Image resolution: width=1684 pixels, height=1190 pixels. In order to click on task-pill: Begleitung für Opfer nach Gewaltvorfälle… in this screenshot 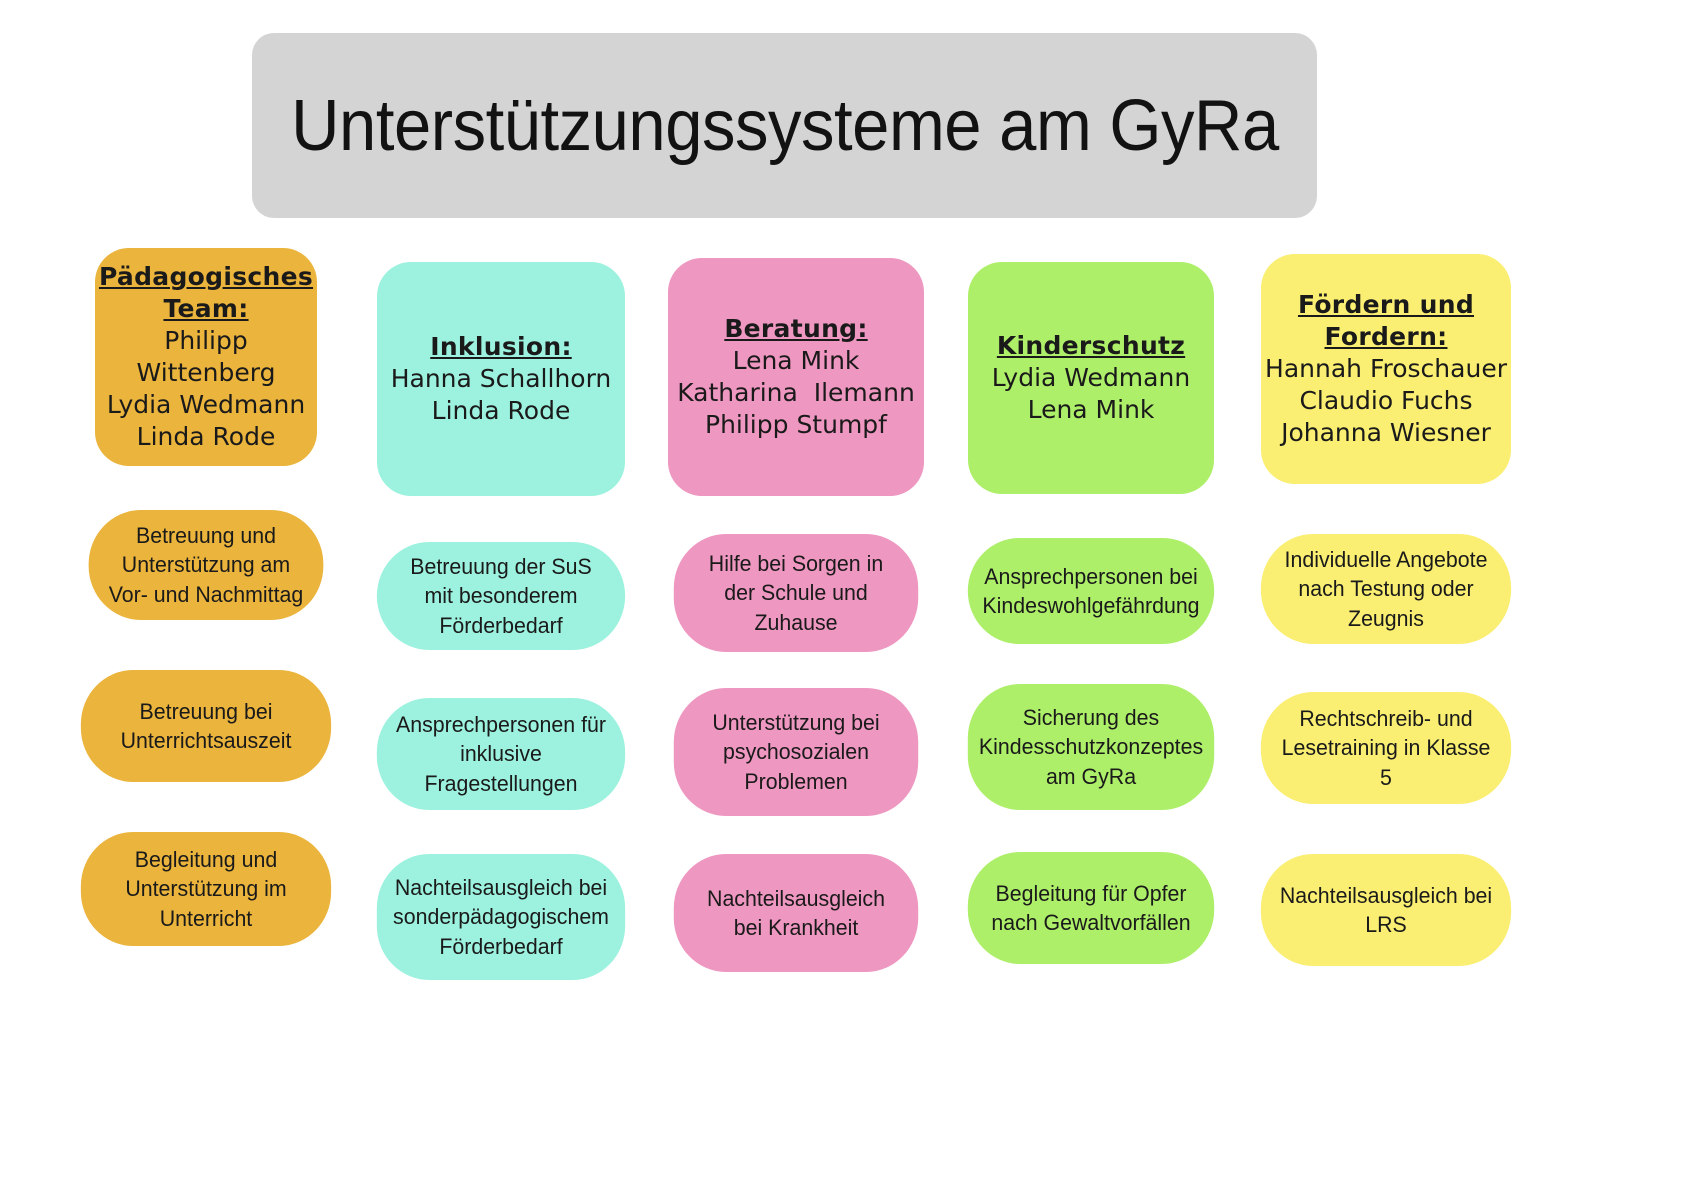, I will do `click(1091, 908)`.